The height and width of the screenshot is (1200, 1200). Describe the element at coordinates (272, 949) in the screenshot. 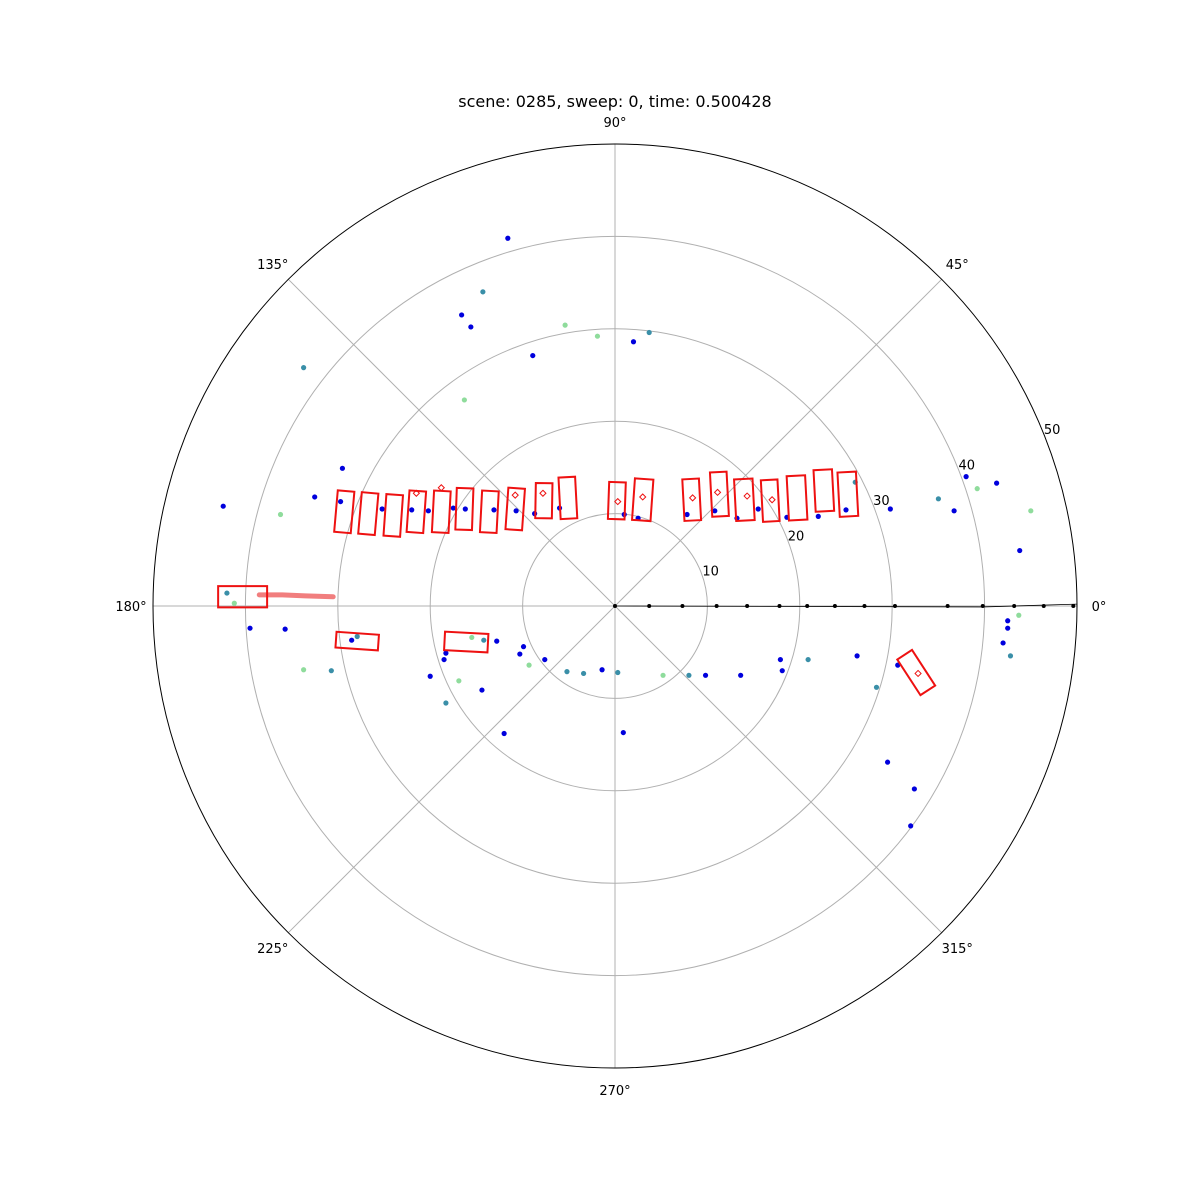

I see `angle-tick-label: 225°` at that location.